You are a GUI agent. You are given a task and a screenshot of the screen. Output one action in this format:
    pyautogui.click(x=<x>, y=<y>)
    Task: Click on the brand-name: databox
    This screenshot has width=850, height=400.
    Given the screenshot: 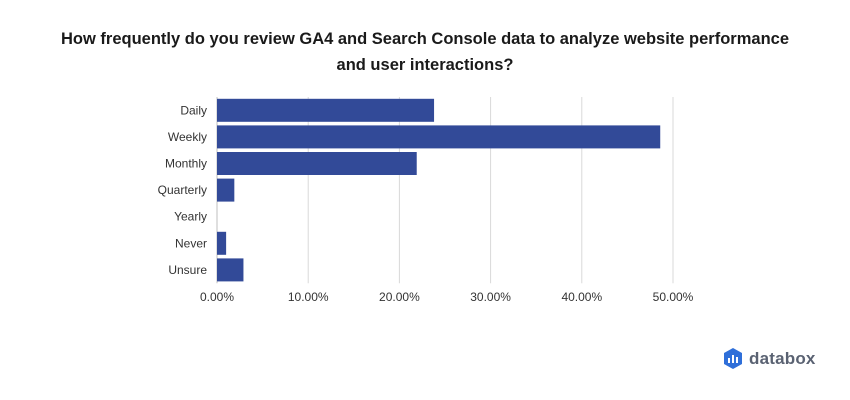 What is the action you would take?
    pyautogui.click(x=782, y=358)
    